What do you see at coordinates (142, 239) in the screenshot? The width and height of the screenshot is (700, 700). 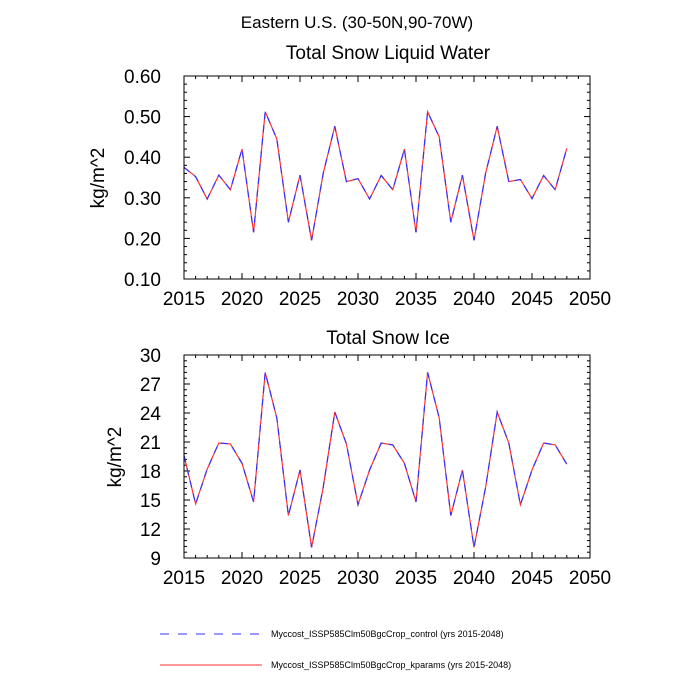 I see `y-tick-label: 0.20` at bounding box center [142, 239].